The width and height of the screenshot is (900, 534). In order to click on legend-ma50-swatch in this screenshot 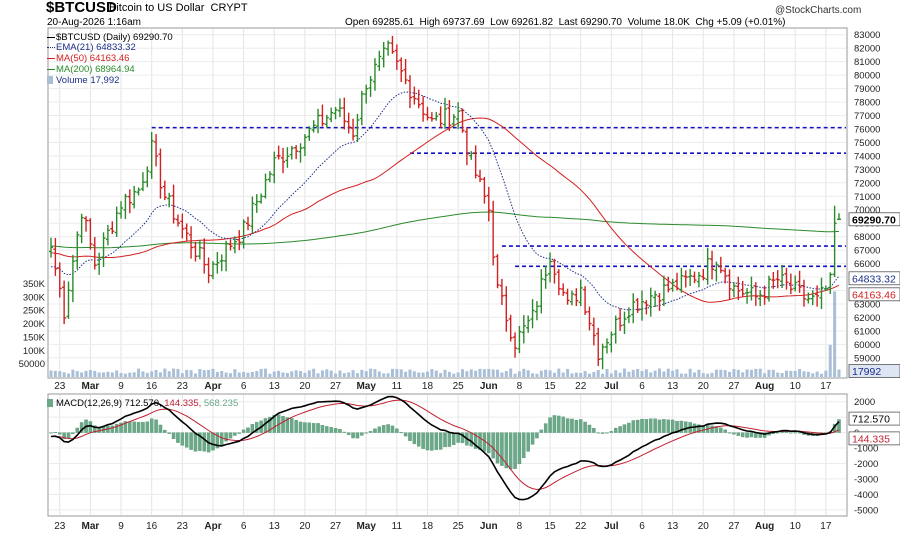, I will do `click(51, 58)`.